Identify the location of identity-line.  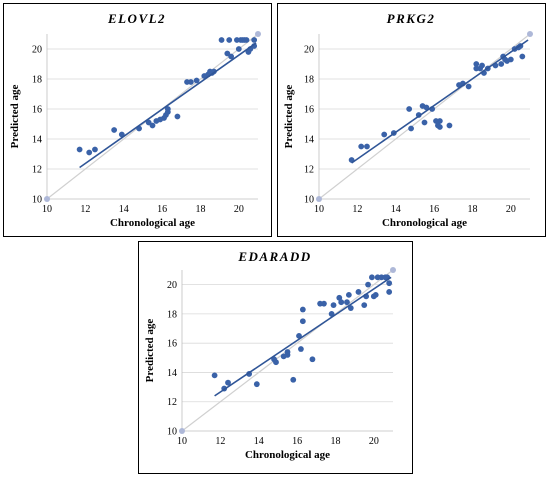
(424, 116).